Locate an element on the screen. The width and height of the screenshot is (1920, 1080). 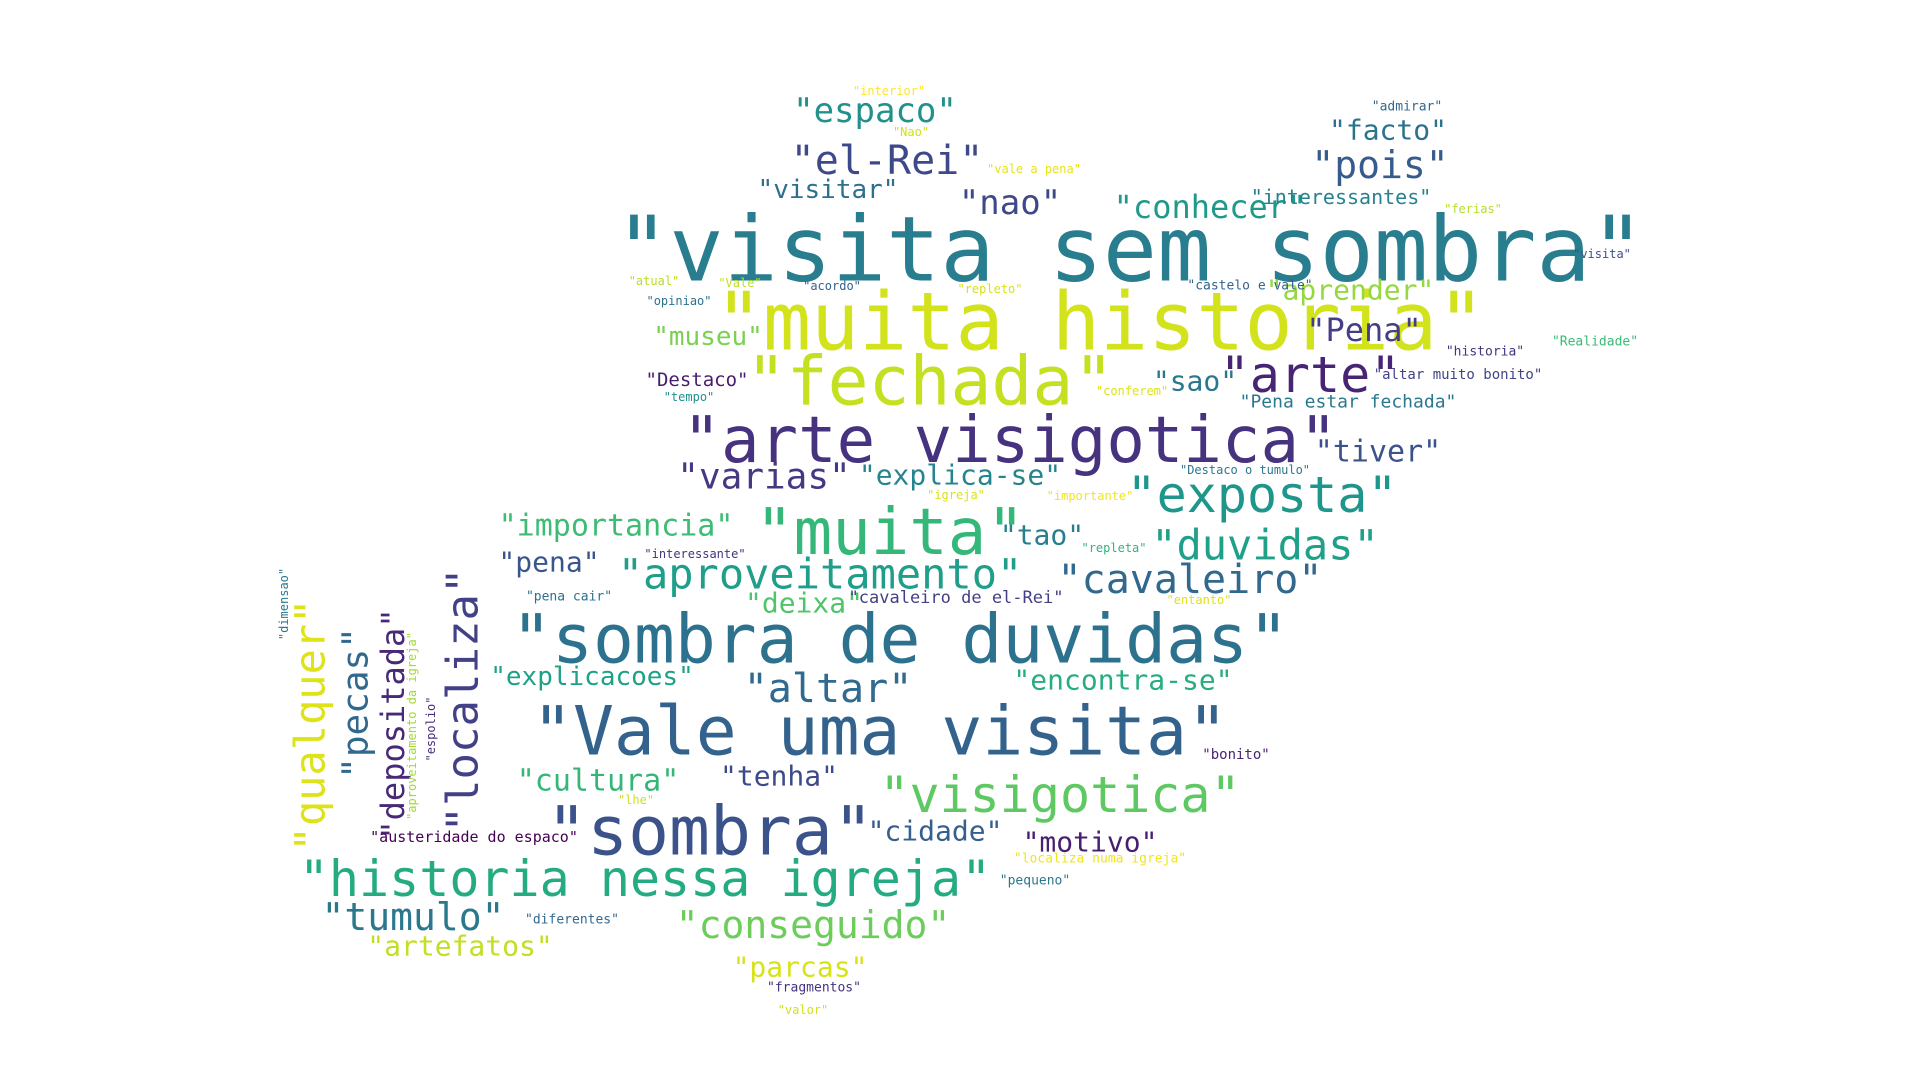
cloud-word: "visigotica" is located at coordinates (1059, 795).